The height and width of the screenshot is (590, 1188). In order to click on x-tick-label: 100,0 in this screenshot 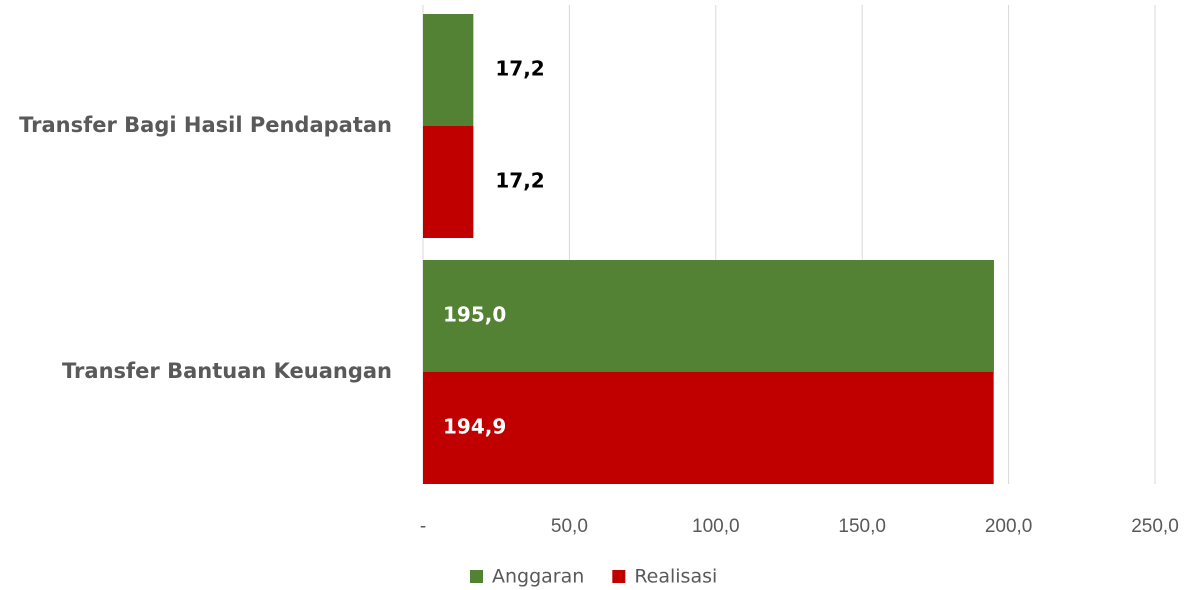, I will do `click(716, 526)`.